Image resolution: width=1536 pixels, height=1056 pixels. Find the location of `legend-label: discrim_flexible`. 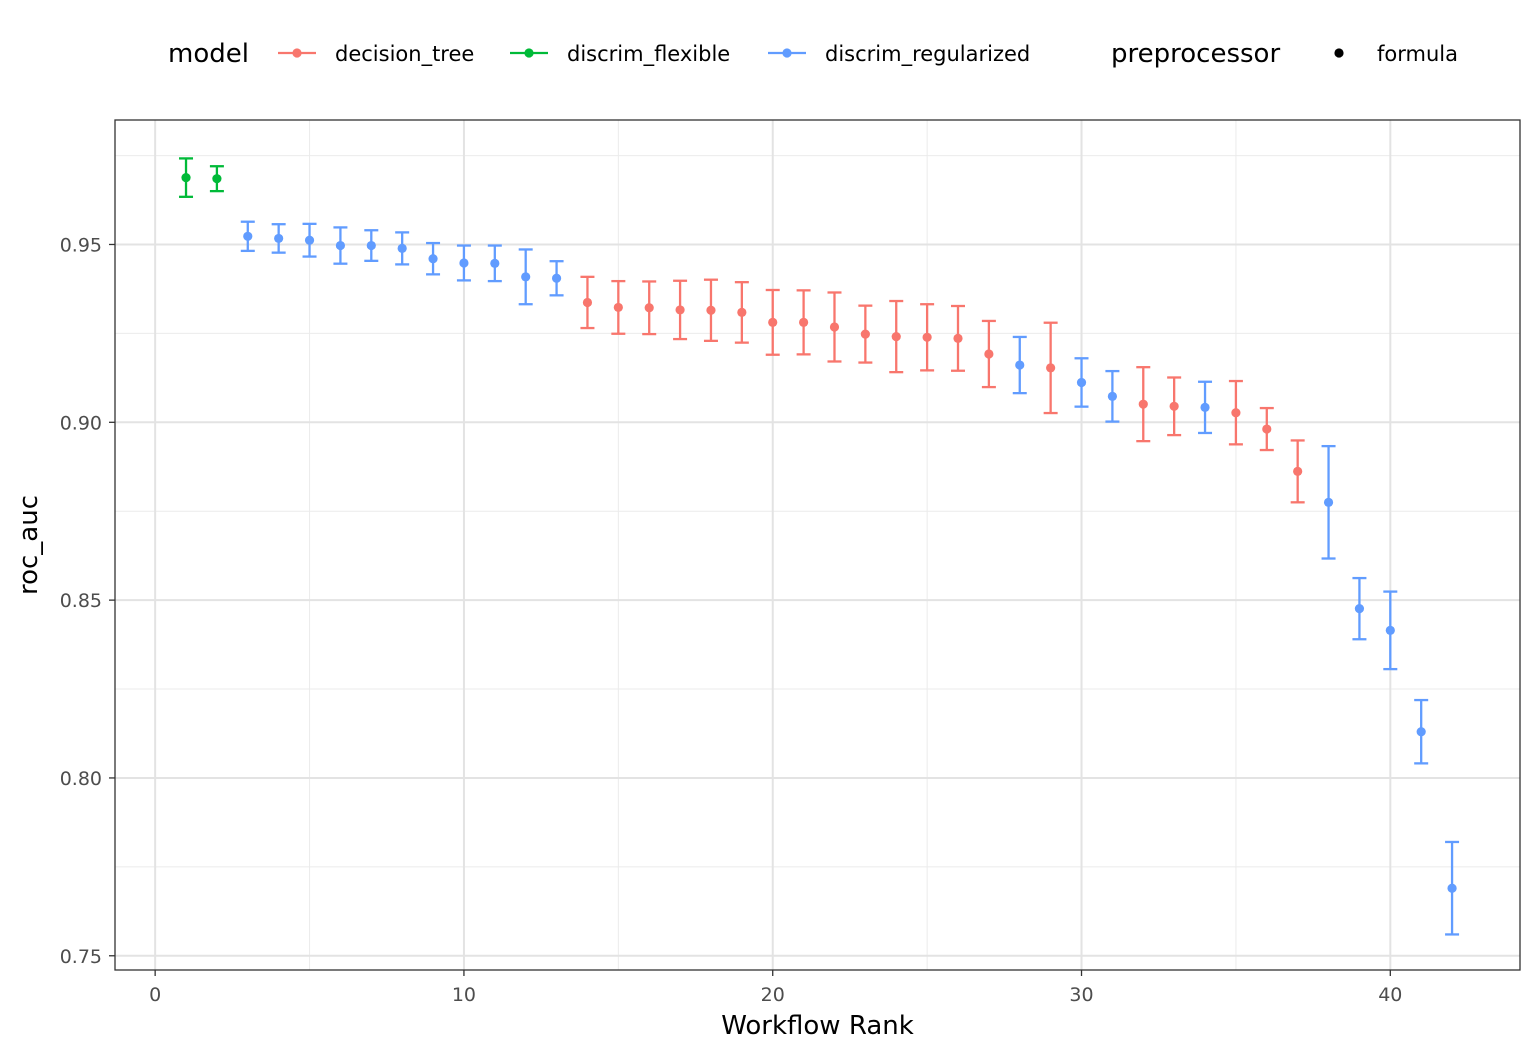

legend-label: discrim_flexible is located at coordinates (648, 54).